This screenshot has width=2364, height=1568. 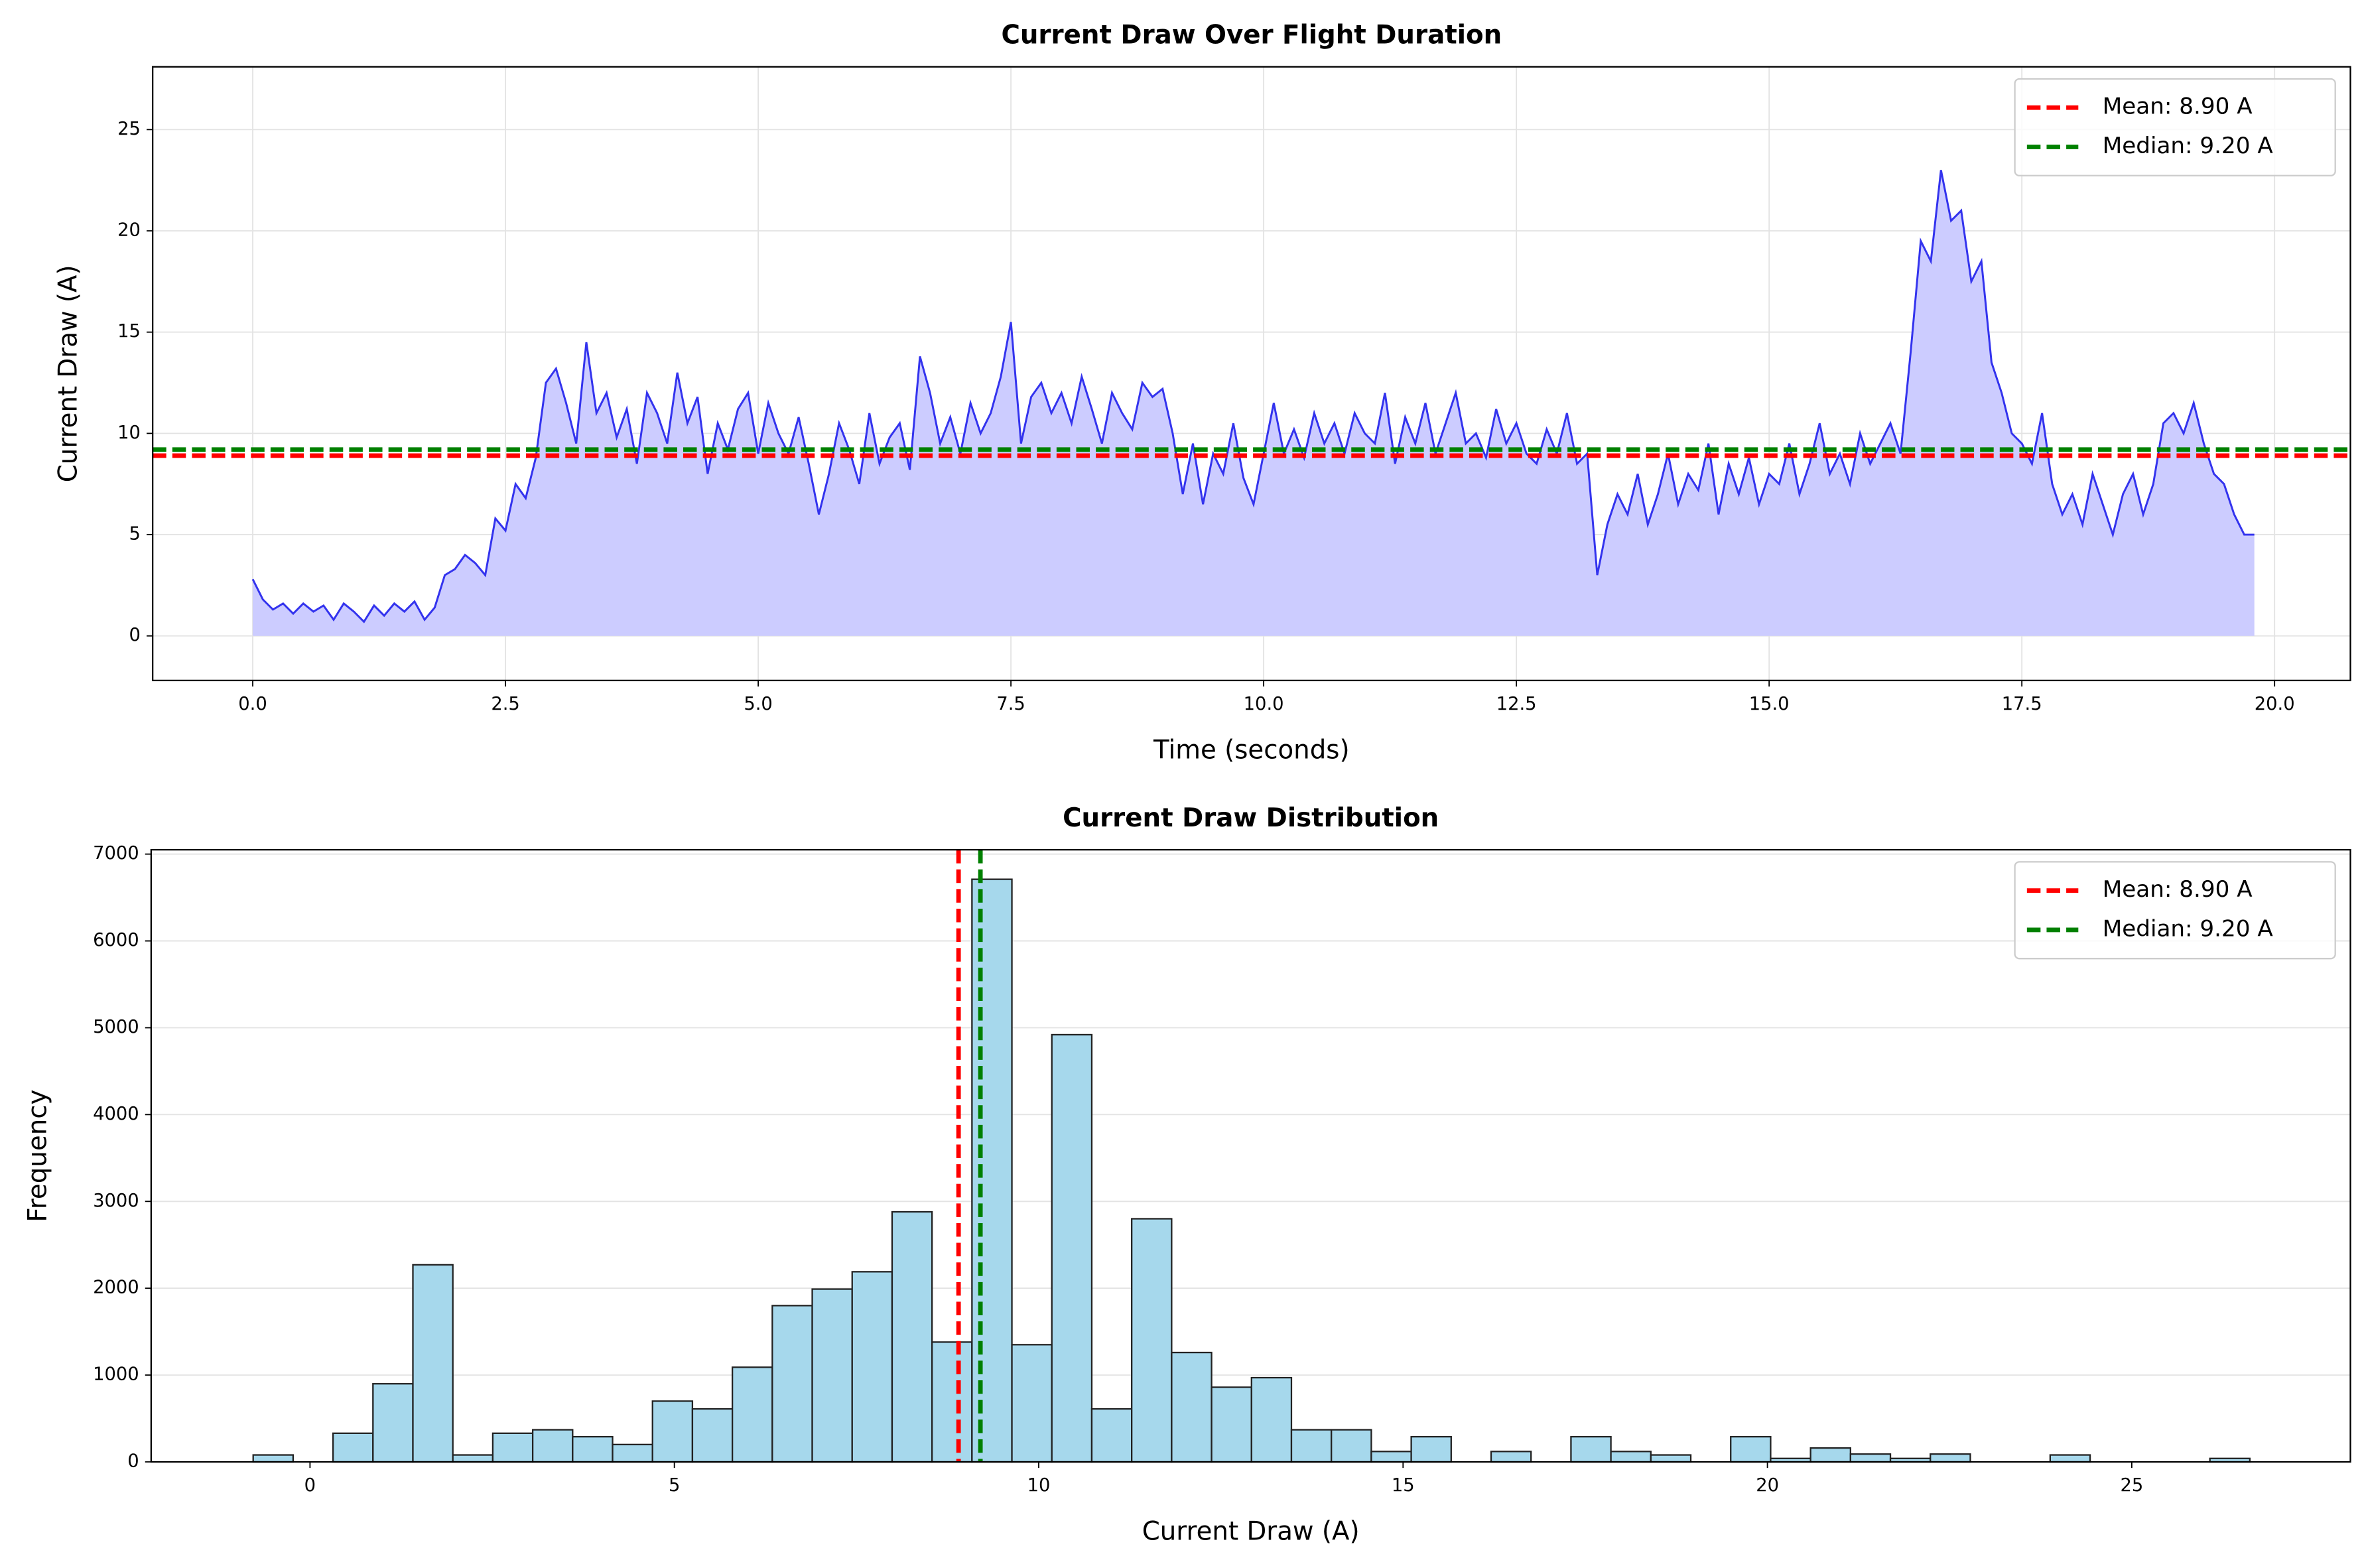 I want to click on y-axis-label: Frequency, so click(x=38, y=1156).